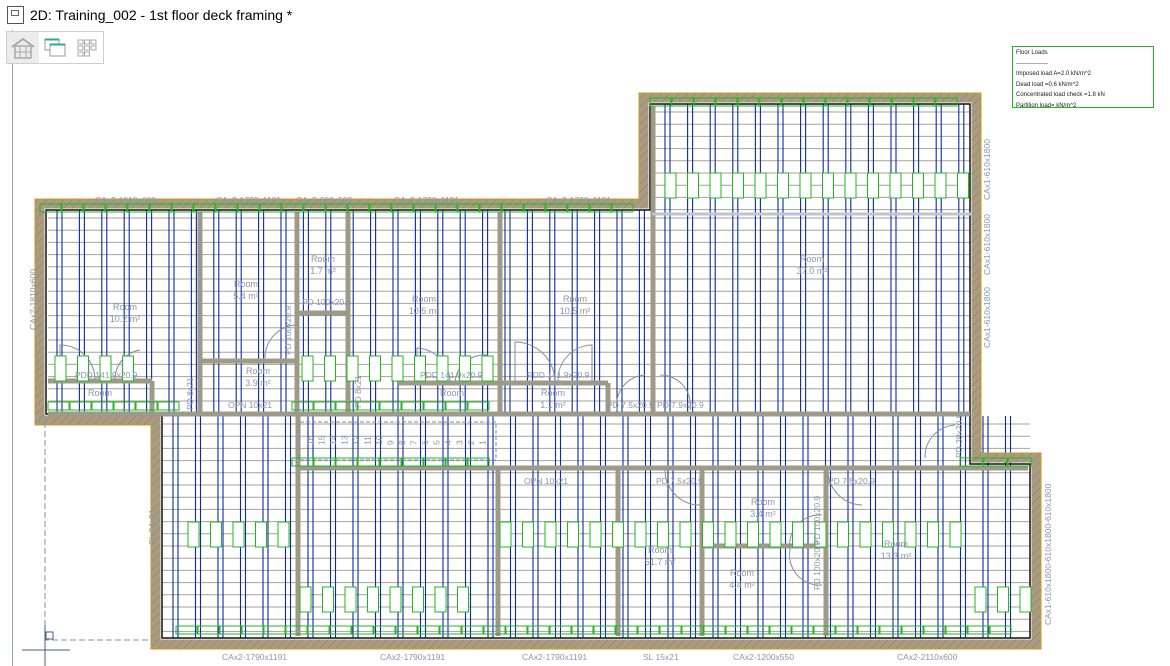  What do you see at coordinates (15, 15) in the screenshot?
I see `document-2d-icon` at bounding box center [15, 15].